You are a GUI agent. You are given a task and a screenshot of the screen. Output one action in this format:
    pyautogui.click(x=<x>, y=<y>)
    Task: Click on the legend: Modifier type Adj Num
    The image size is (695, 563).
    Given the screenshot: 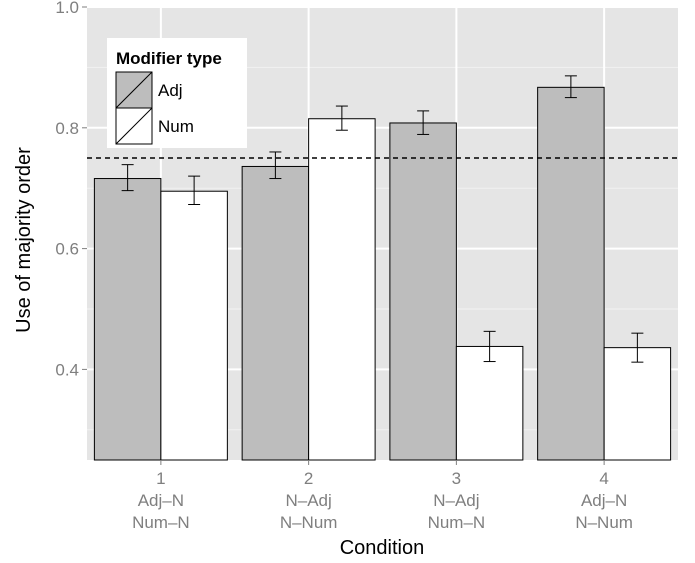 What is the action you would take?
    pyautogui.click(x=177, y=93)
    